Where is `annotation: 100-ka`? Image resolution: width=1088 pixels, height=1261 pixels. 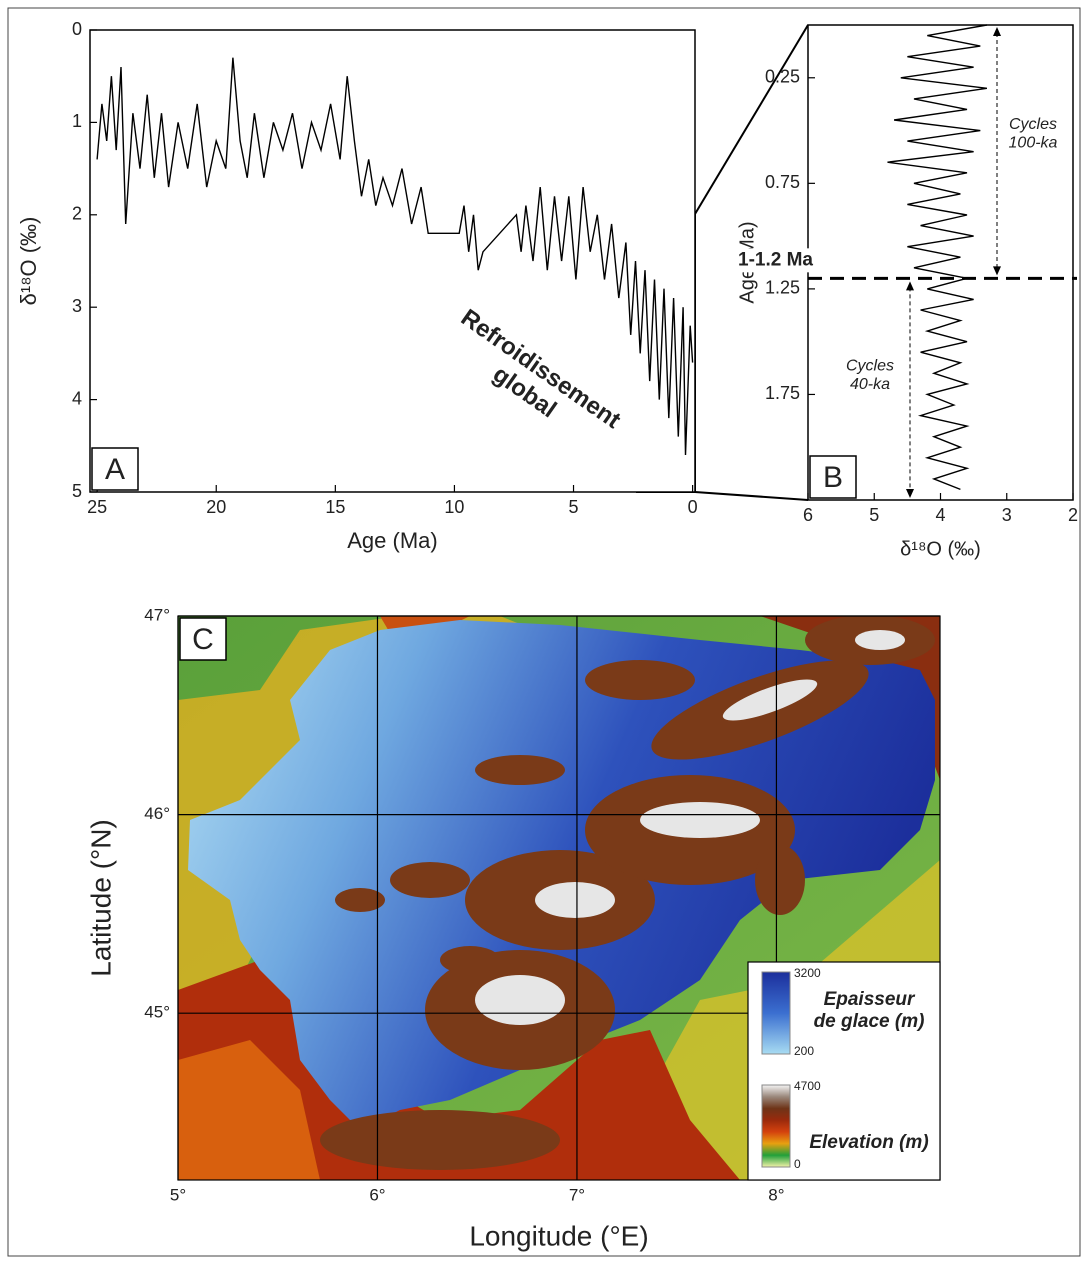
annotation: 100-ka is located at coordinates (1033, 143).